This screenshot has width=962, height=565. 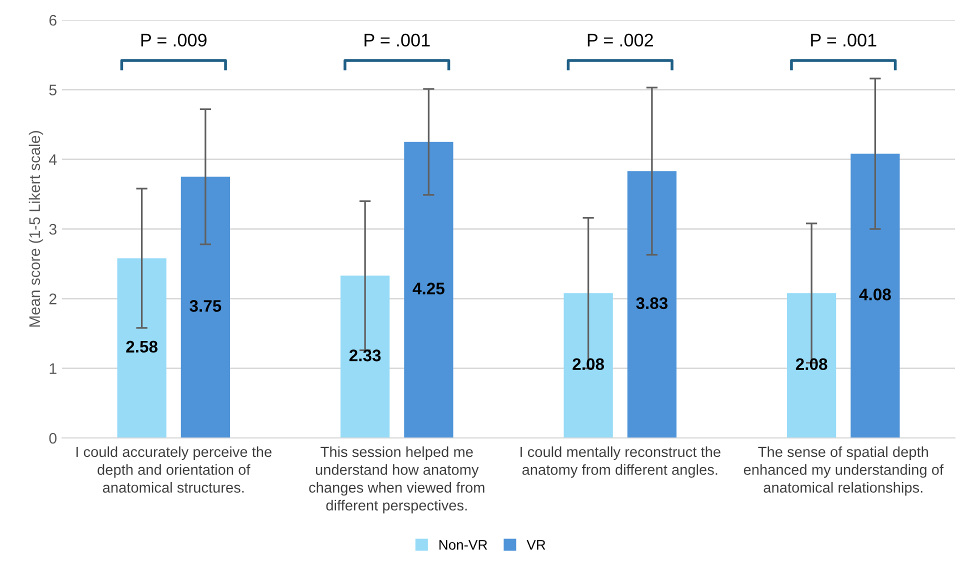 What do you see at coordinates (52, 90) in the screenshot?
I see `y-tick-label: 5` at bounding box center [52, 90].